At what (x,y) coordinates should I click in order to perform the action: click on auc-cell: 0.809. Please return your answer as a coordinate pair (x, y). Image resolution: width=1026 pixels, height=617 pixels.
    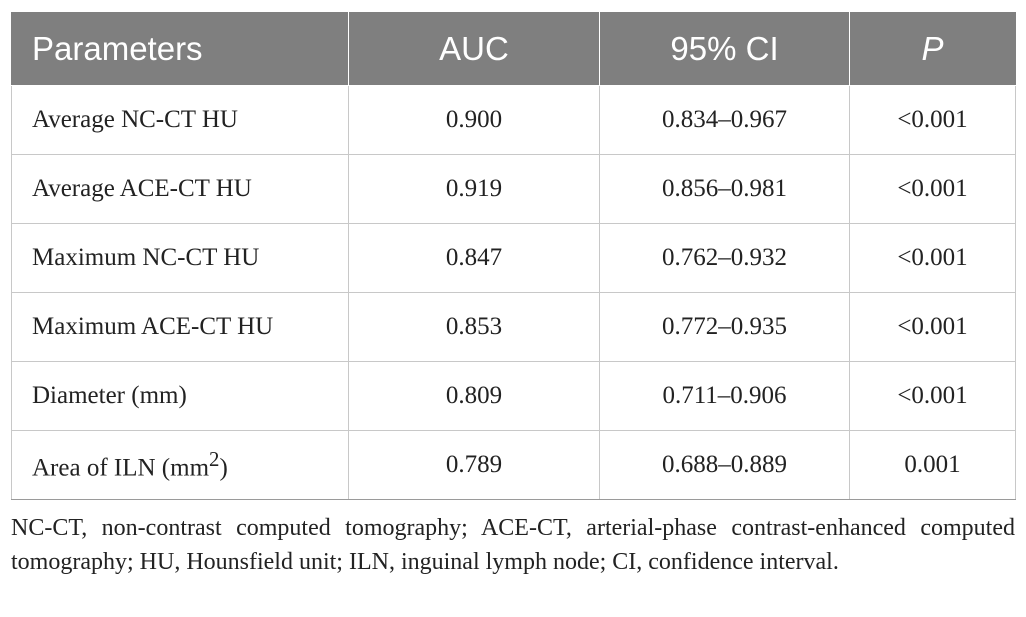
    Looking at the image, I should click on (474, 396).